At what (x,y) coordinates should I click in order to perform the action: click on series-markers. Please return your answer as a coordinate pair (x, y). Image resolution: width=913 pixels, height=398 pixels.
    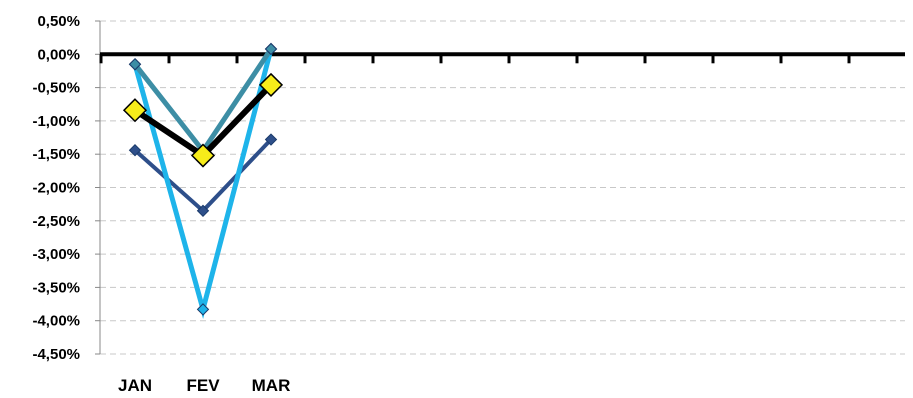
    Looking at the image, I should click on (203, 179).